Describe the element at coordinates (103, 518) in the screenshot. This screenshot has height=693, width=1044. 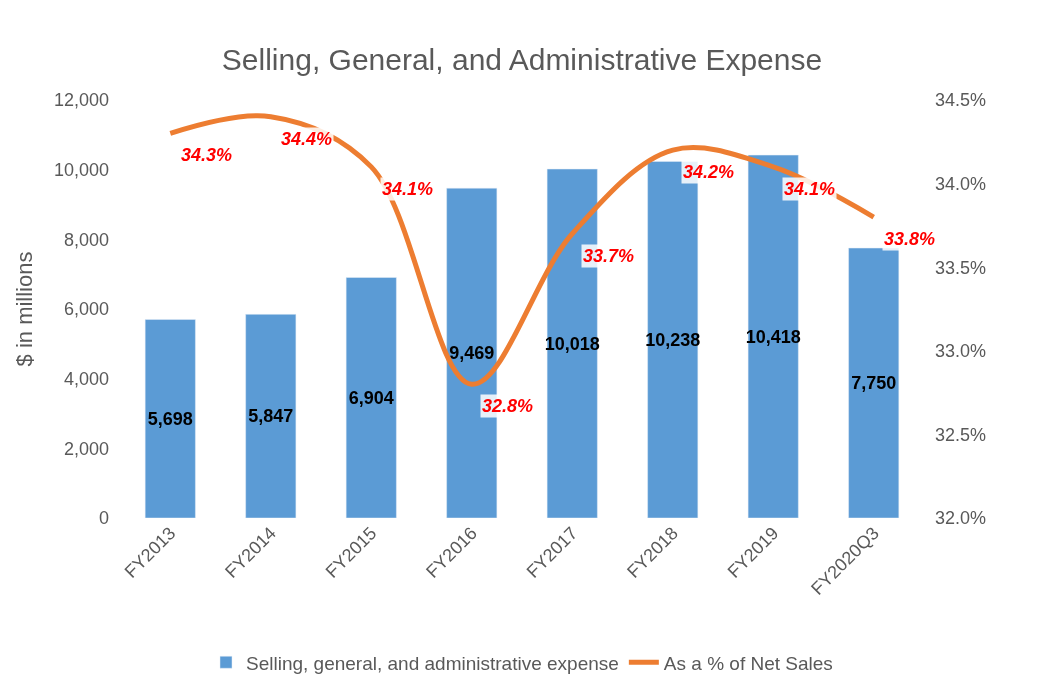
I see `y-tick-label: 0` at that location.